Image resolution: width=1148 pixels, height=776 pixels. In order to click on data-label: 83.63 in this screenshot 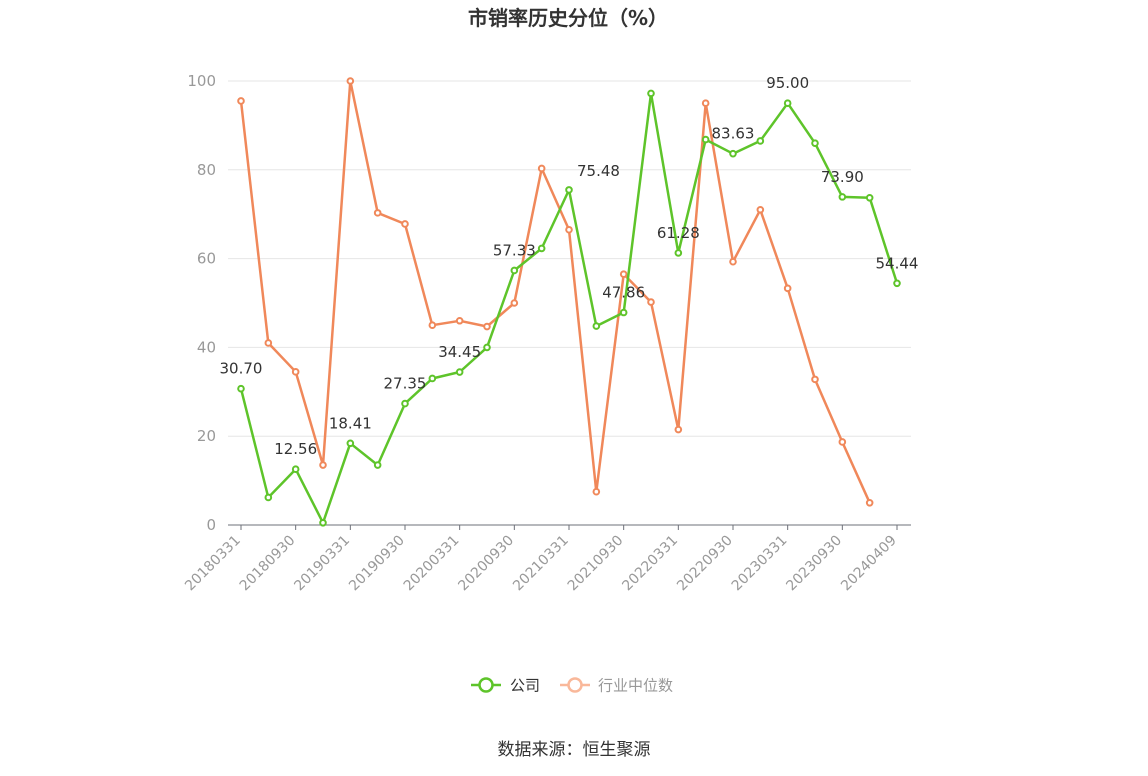, I will do `click(733, 134)`.